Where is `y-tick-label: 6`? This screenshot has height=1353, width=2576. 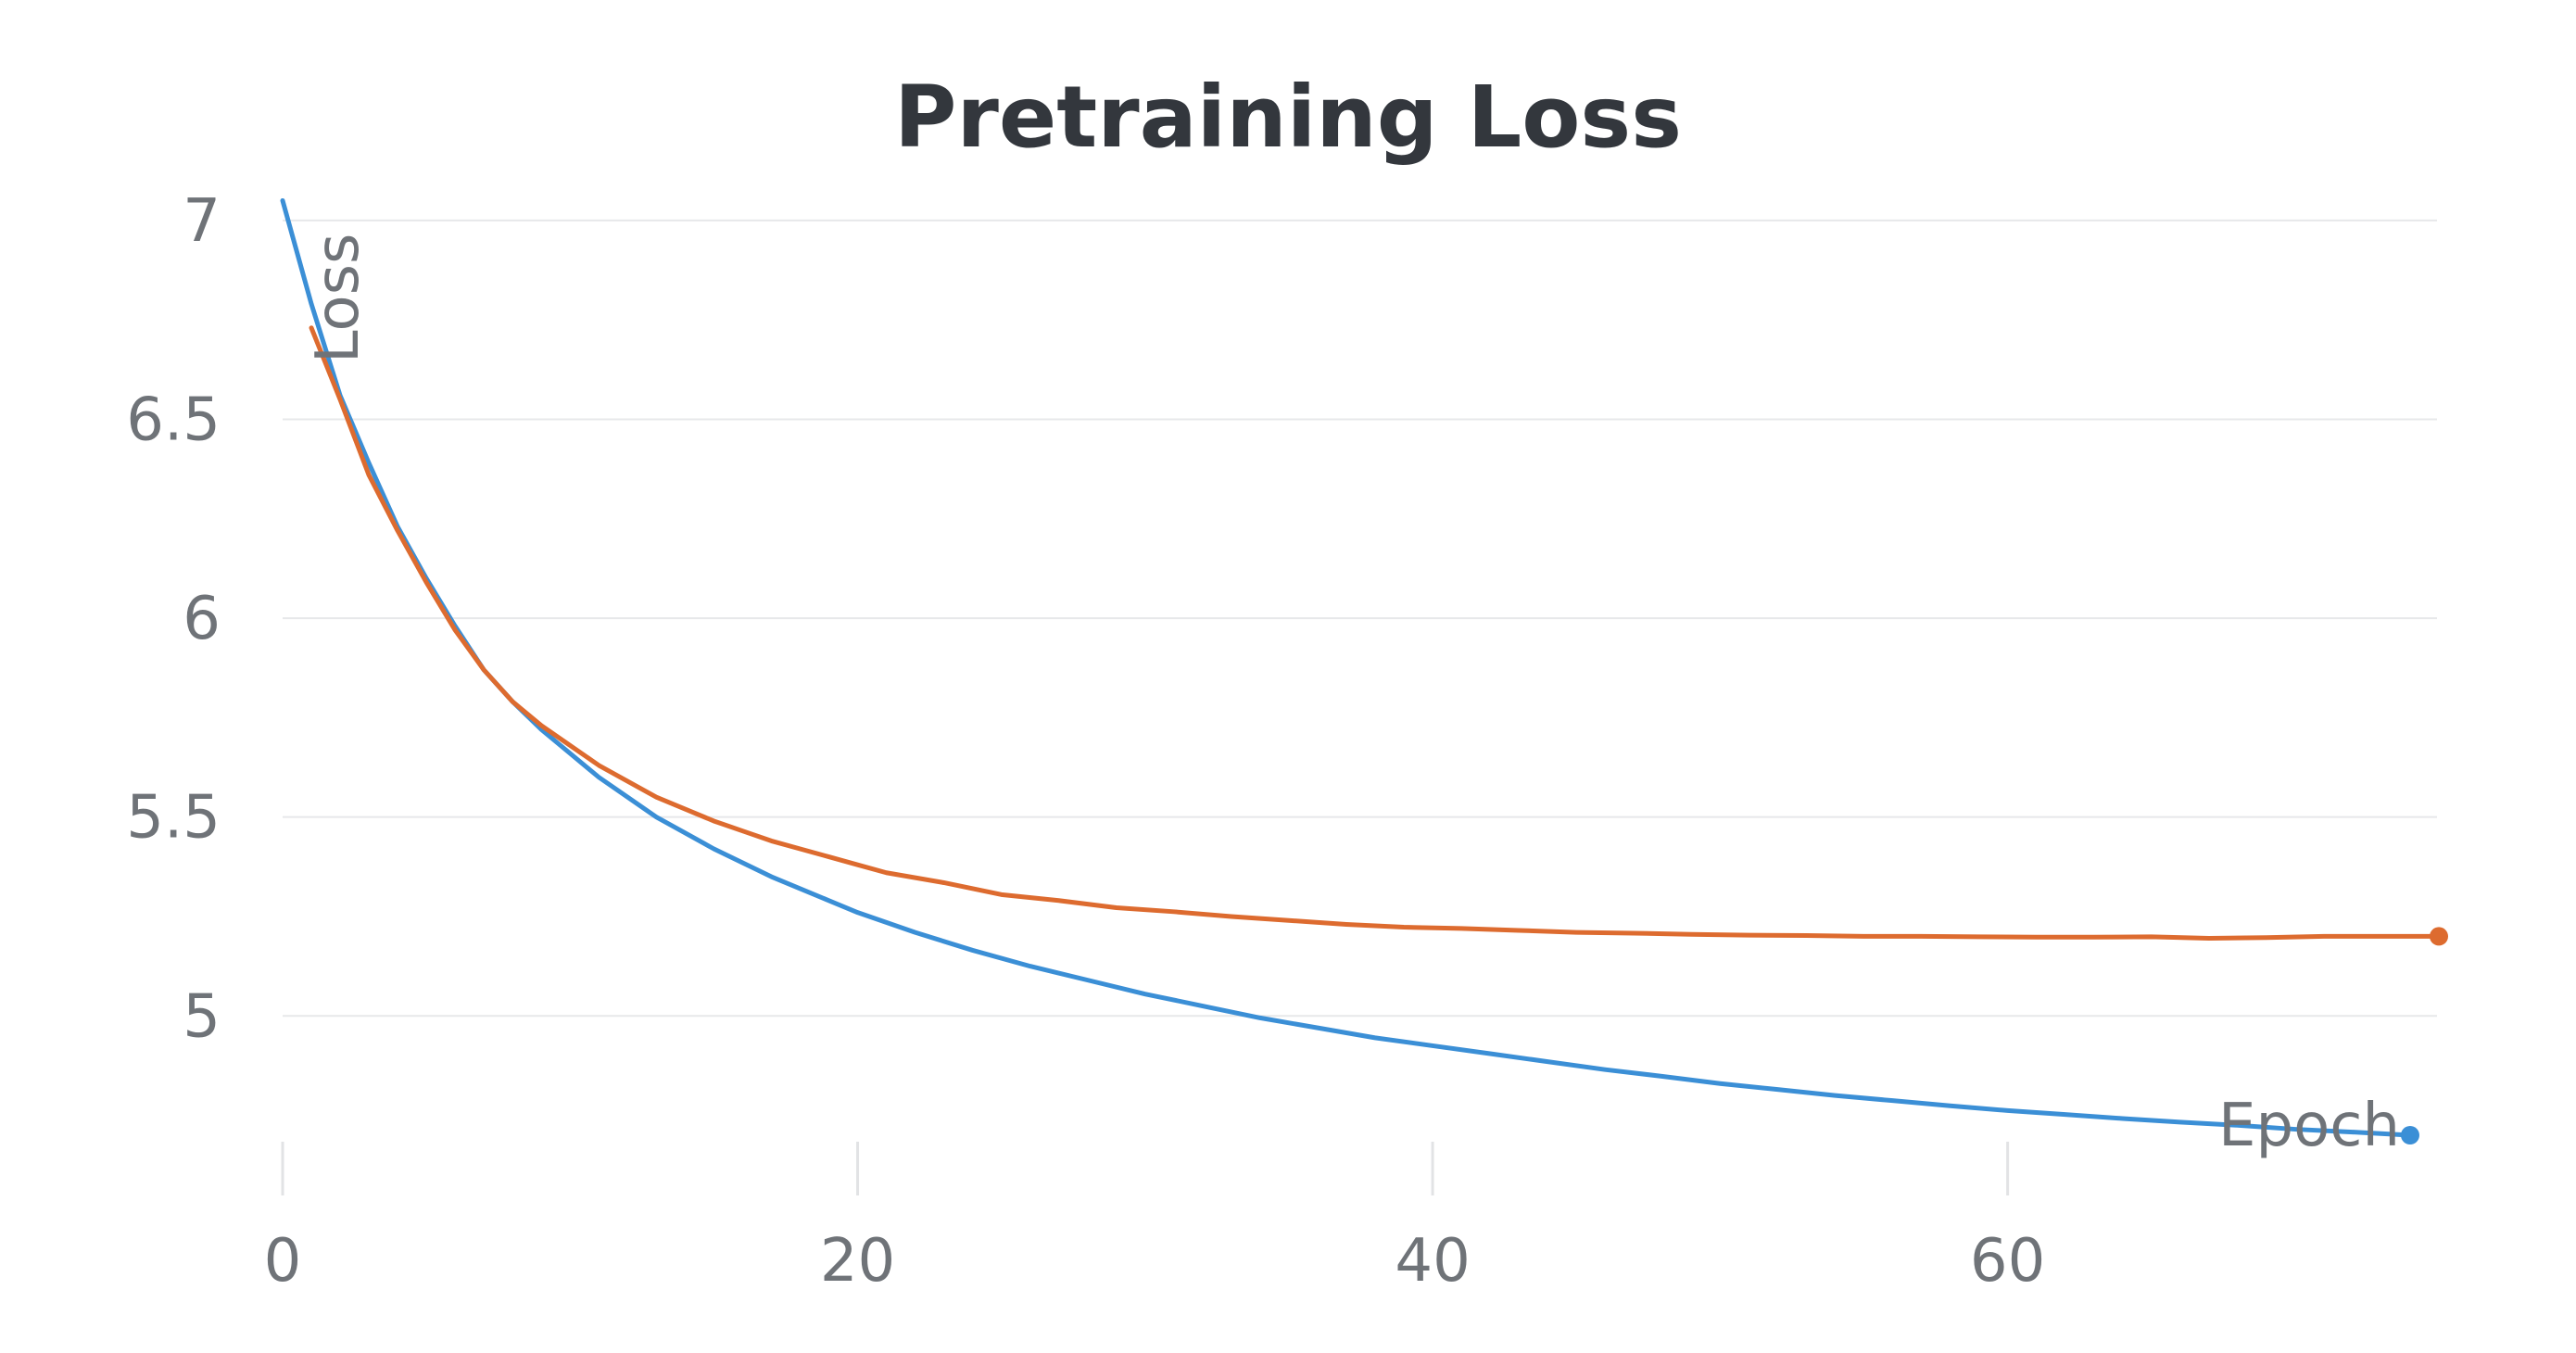 y-tick-label: 6 is located at coordinates (202, 619).